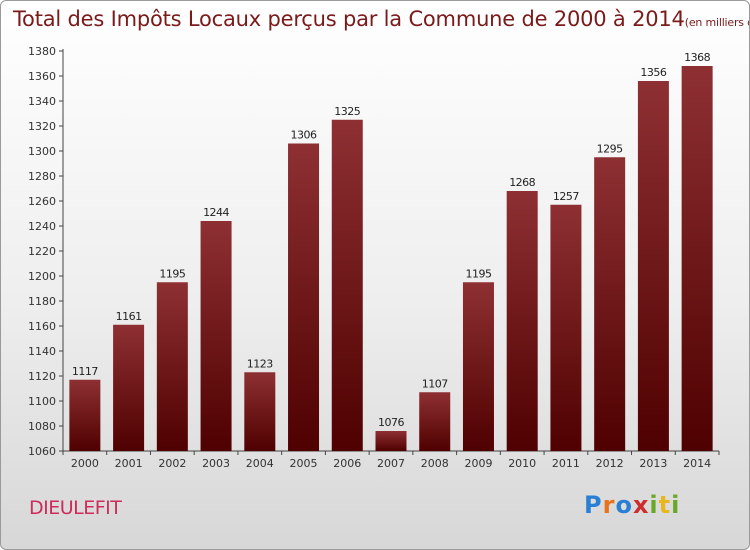  What do you see at coordinates (260, 363) in the screenshot?
I see `data-label: 1123` at bounding box center [260, 363].